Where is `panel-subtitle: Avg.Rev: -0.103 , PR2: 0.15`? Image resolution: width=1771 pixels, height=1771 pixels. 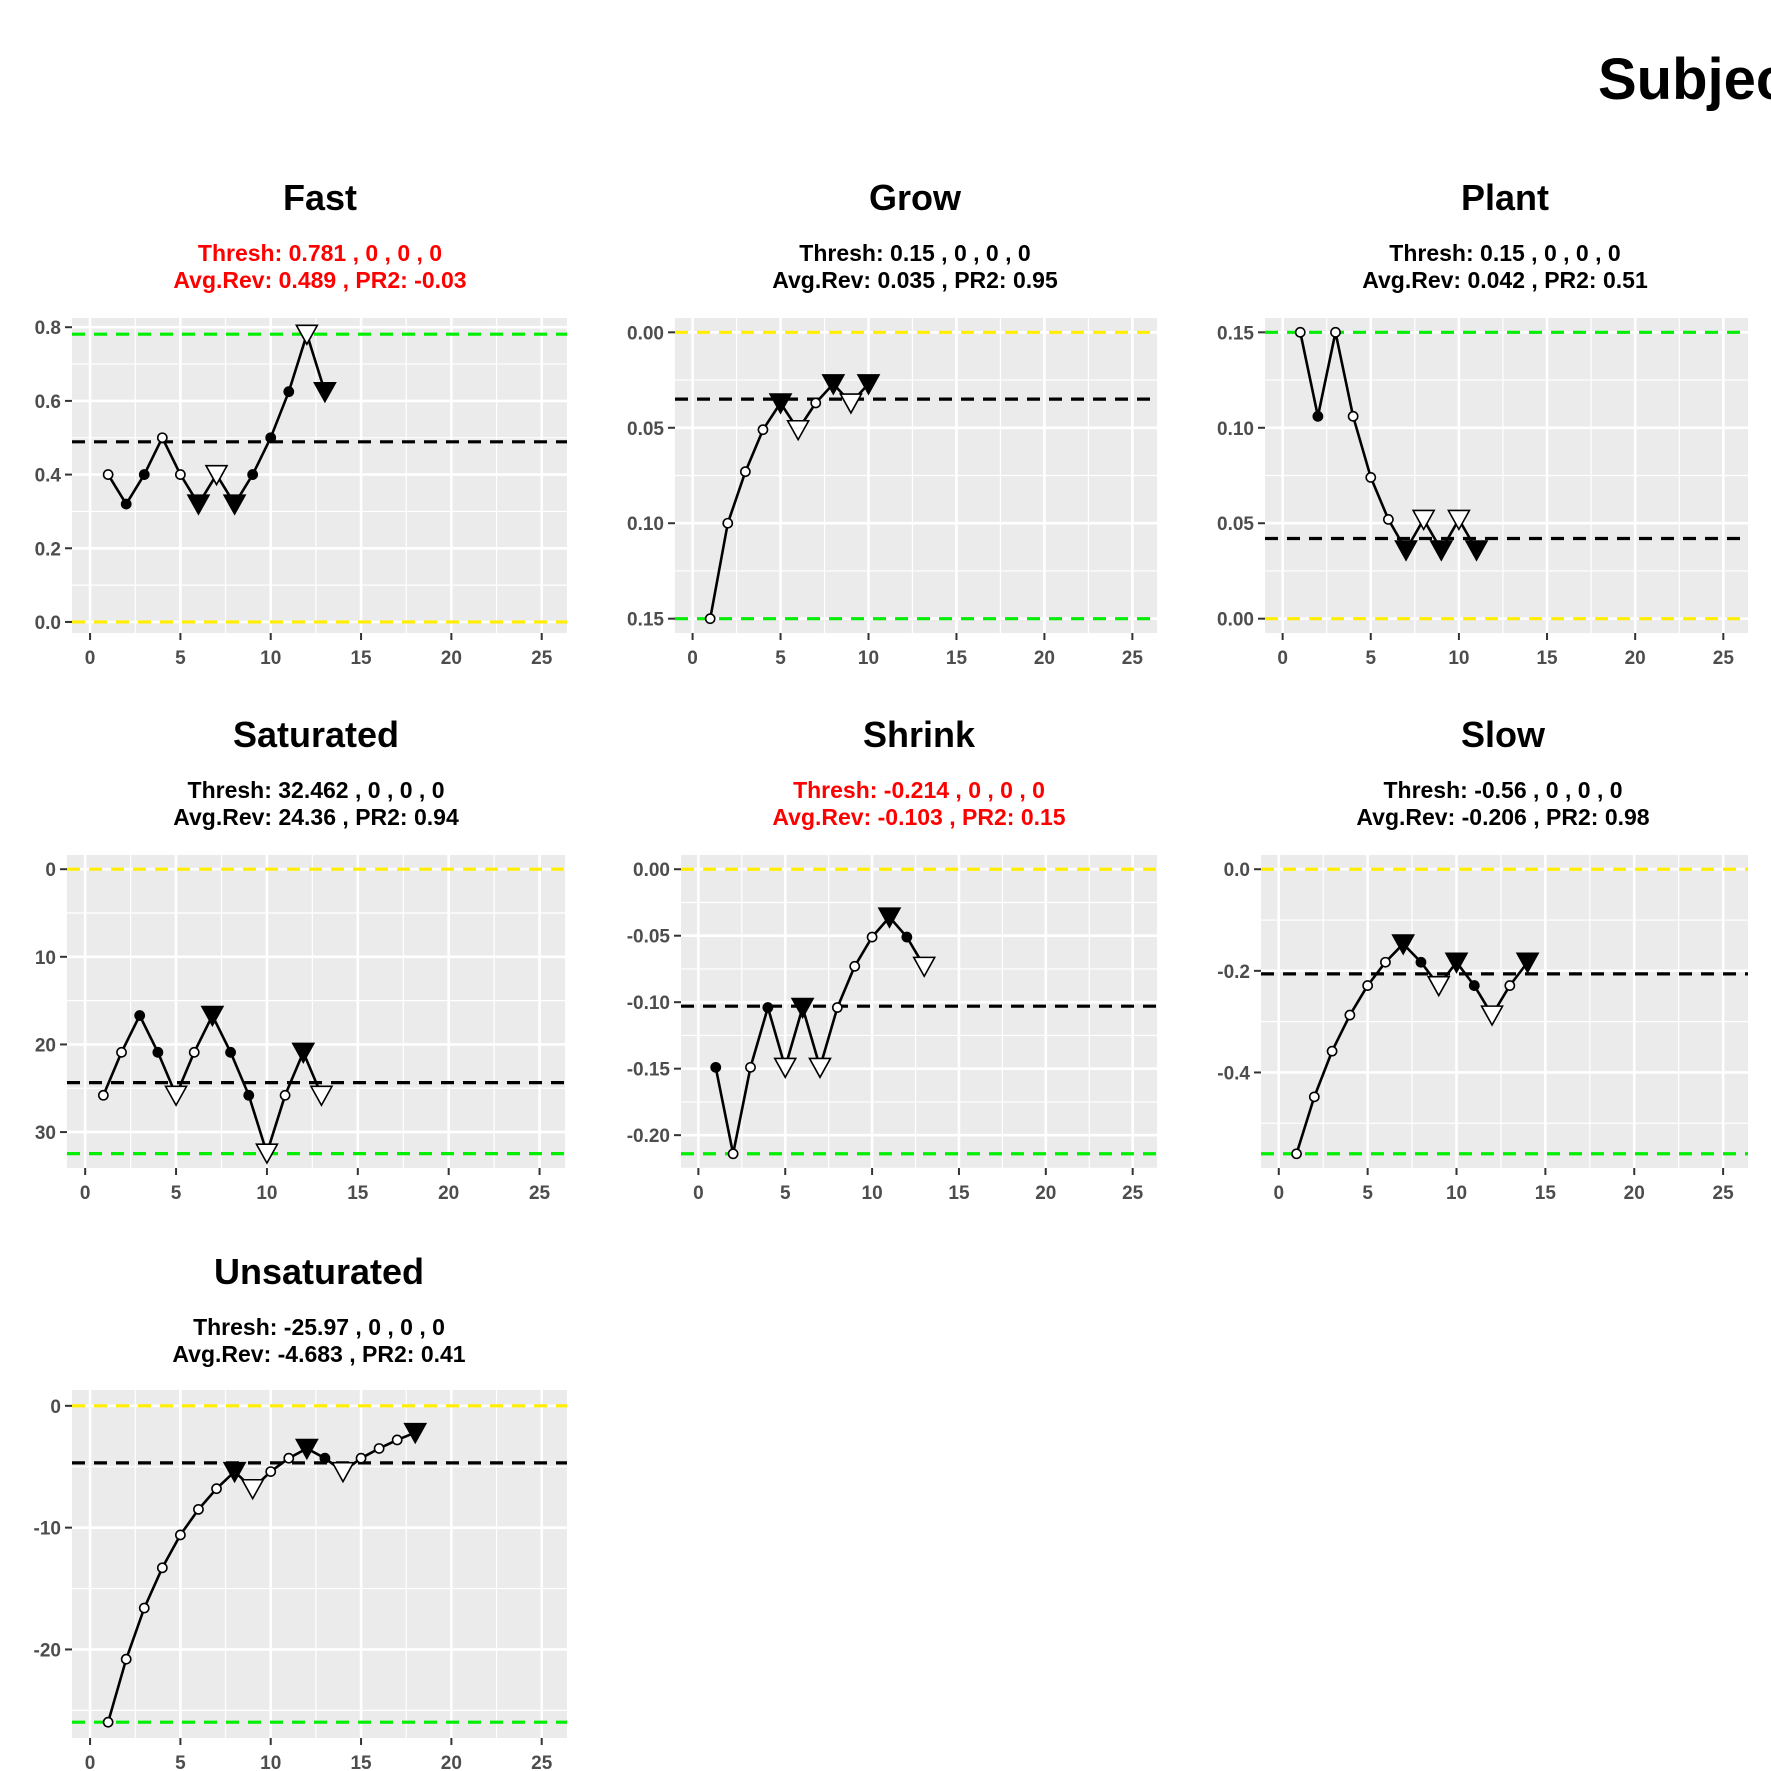 panel-subtitle: Avg.Rev: -0.103 , PR2: 0.15 is located at coordinates (918, 817).